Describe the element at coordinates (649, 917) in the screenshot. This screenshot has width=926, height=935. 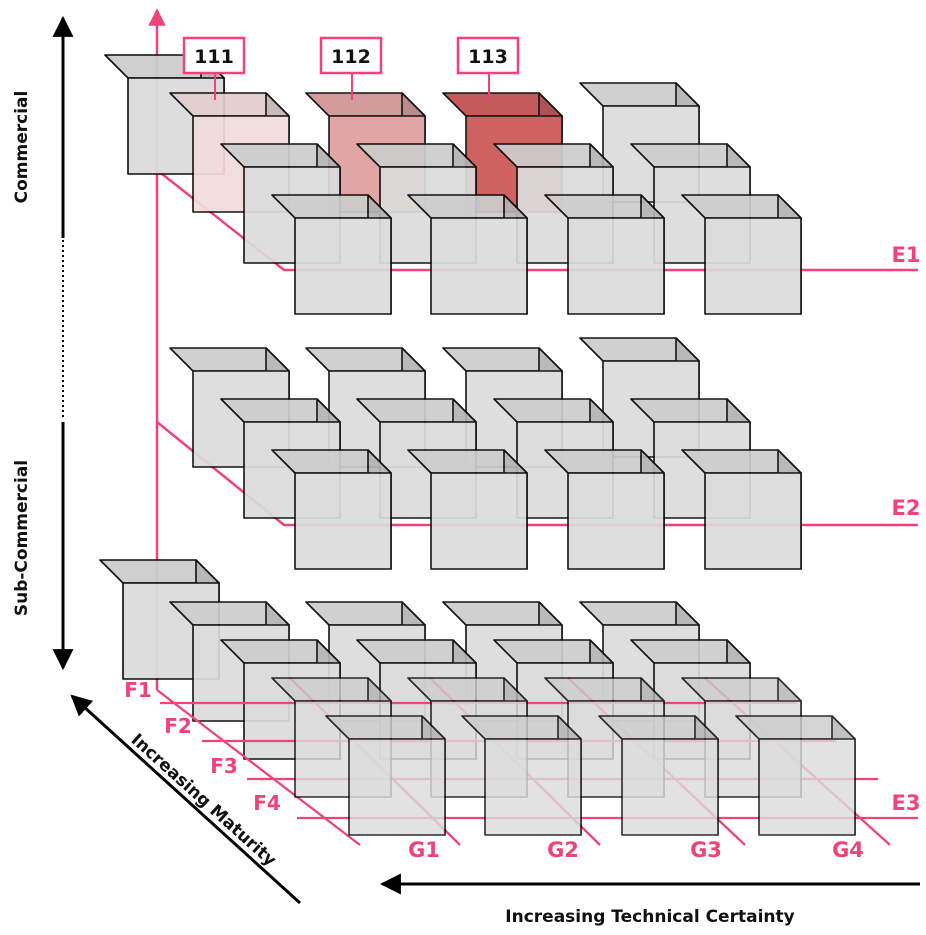
I see `increasing-technical-certainty-label: Increasing Technical Certainty` at that location.